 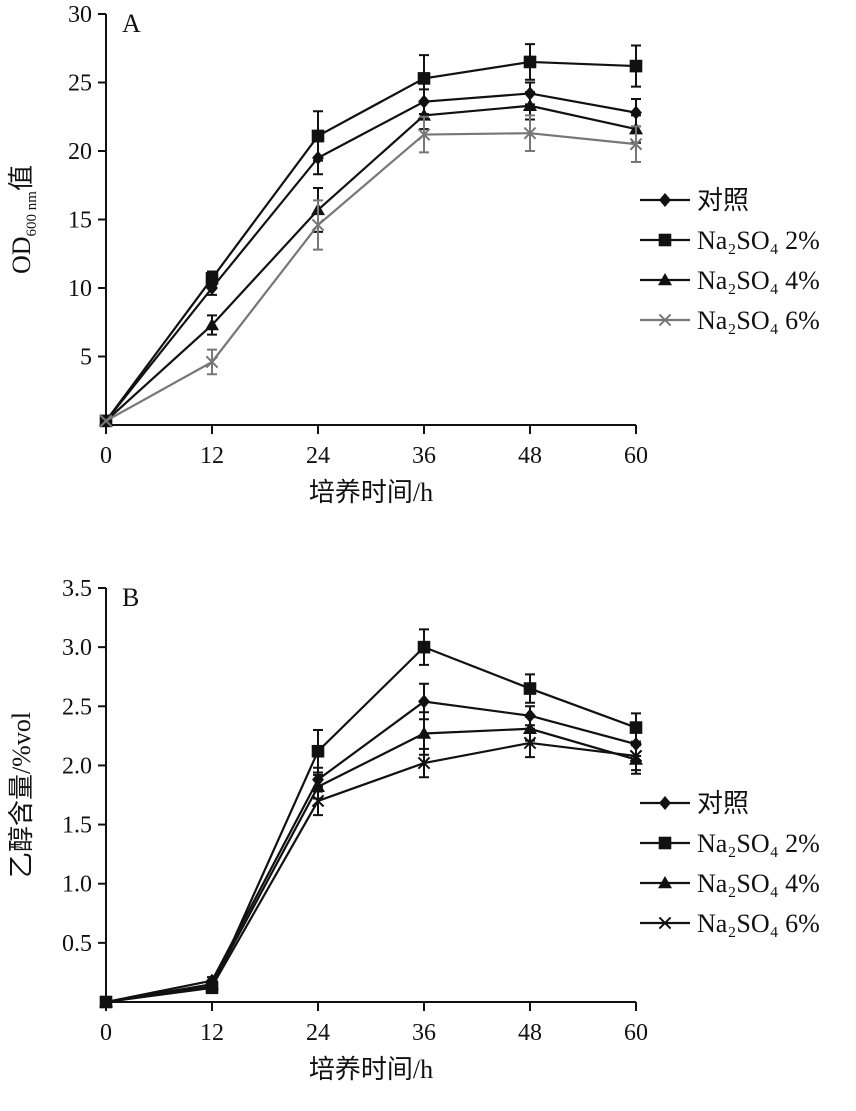 I want to click on y-tick-label: 30, so click(x=80, y=15).